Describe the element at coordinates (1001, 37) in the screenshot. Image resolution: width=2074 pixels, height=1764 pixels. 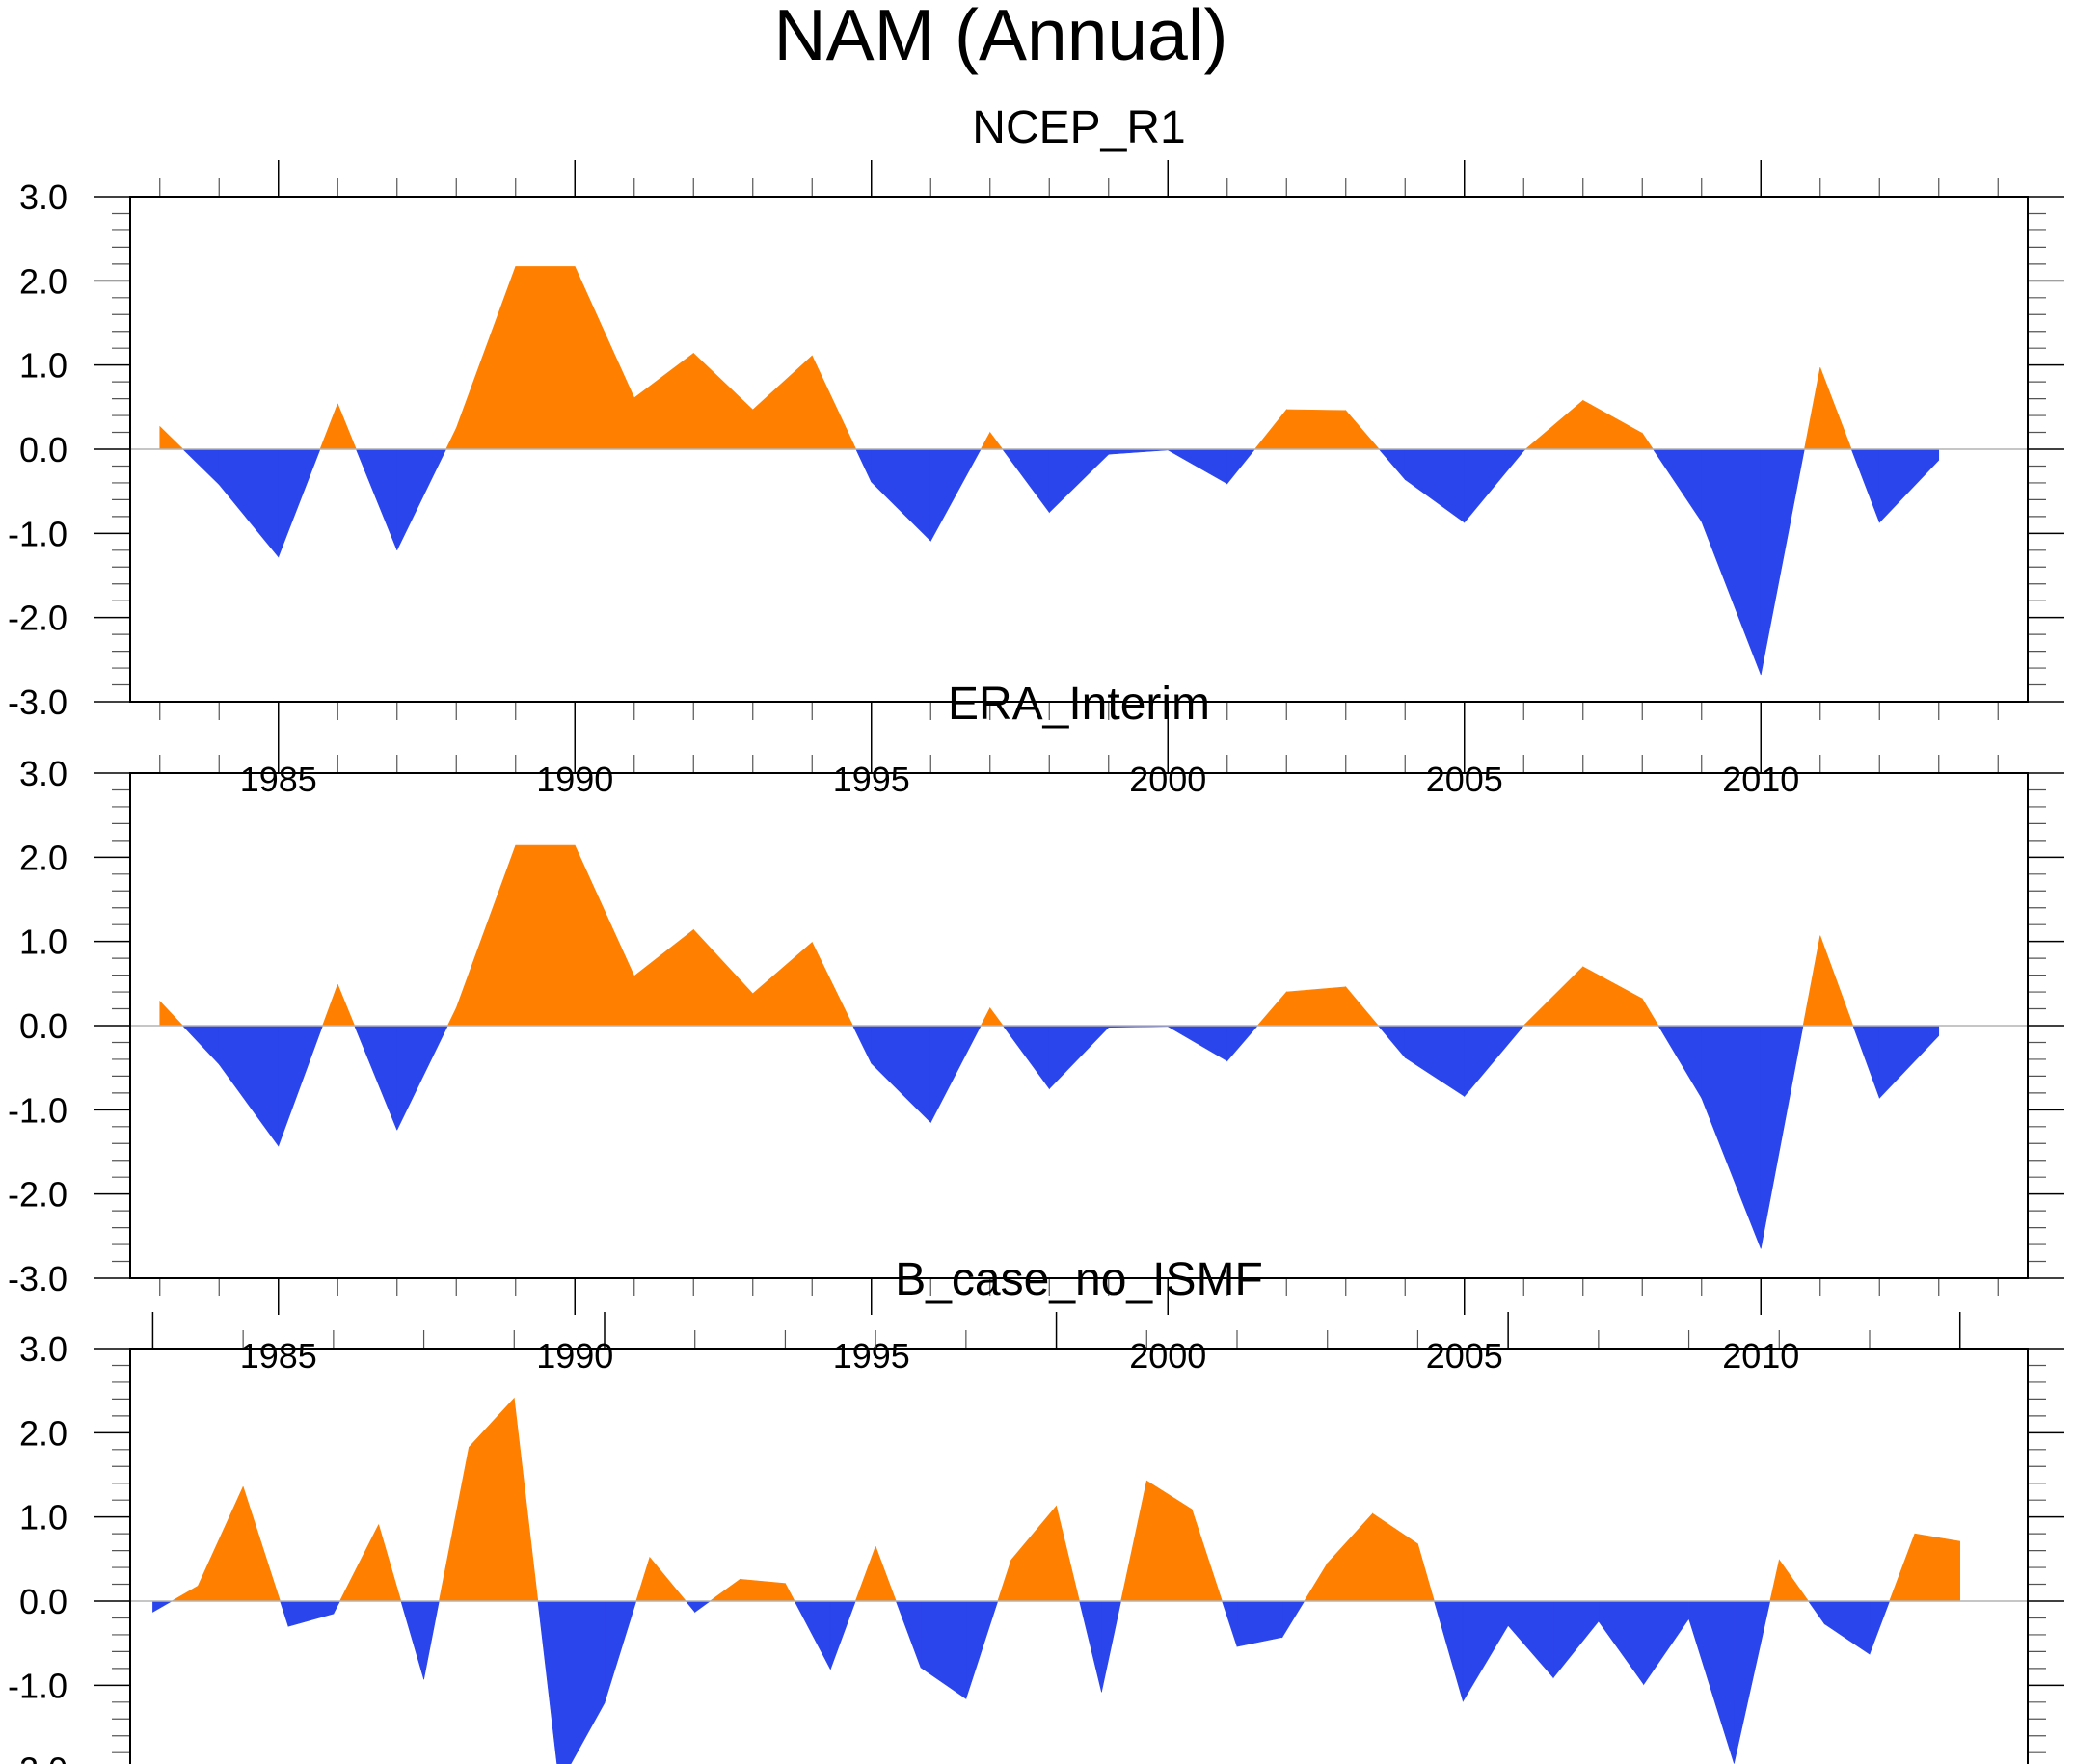
I see `figure-title: NAM (Annual)` at that location.